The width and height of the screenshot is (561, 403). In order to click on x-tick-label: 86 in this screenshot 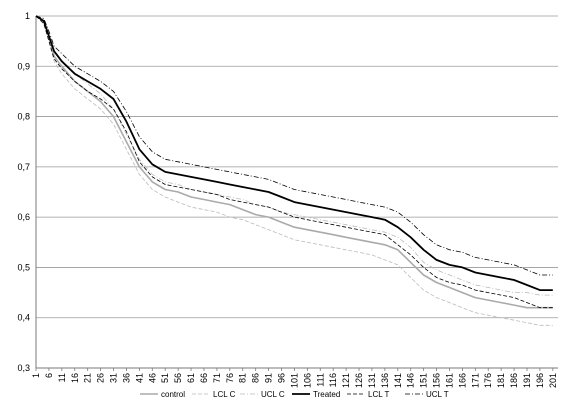, I will do `click(256, 378)`.